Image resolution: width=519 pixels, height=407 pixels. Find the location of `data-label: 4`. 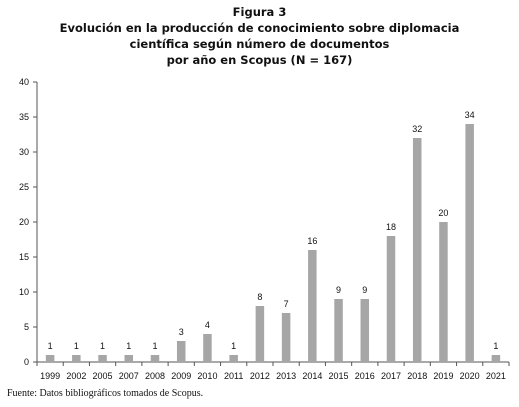

data-label: 4 is located at coordinates (207, 325).